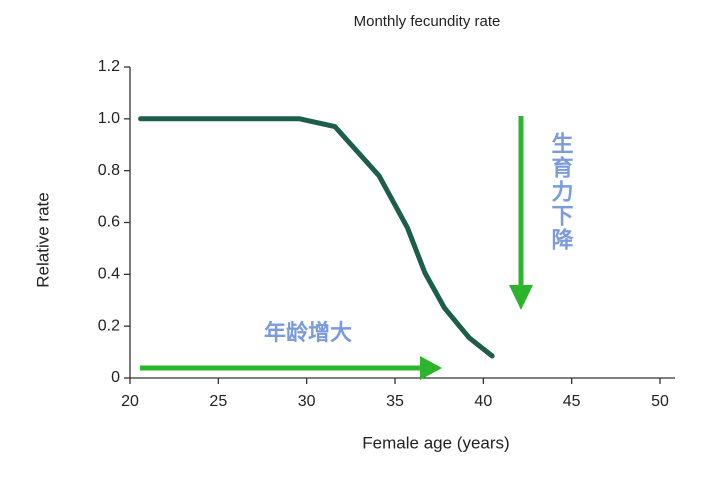  I want to click on x-tick-label: 20, so click(130, 401).